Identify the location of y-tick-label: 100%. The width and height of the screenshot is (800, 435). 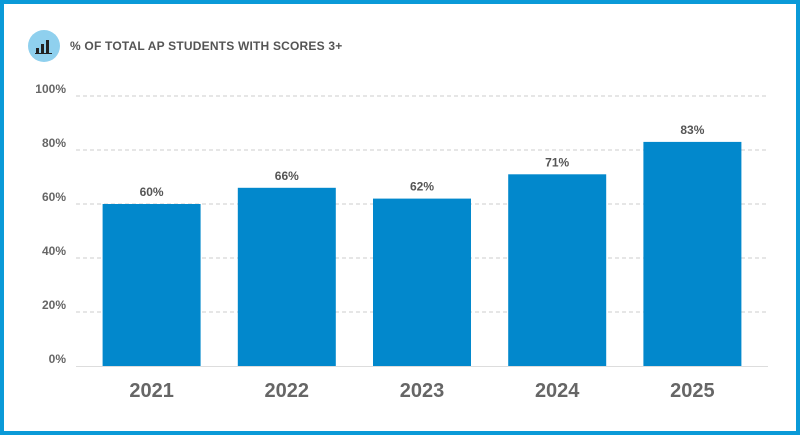
(50, 89).